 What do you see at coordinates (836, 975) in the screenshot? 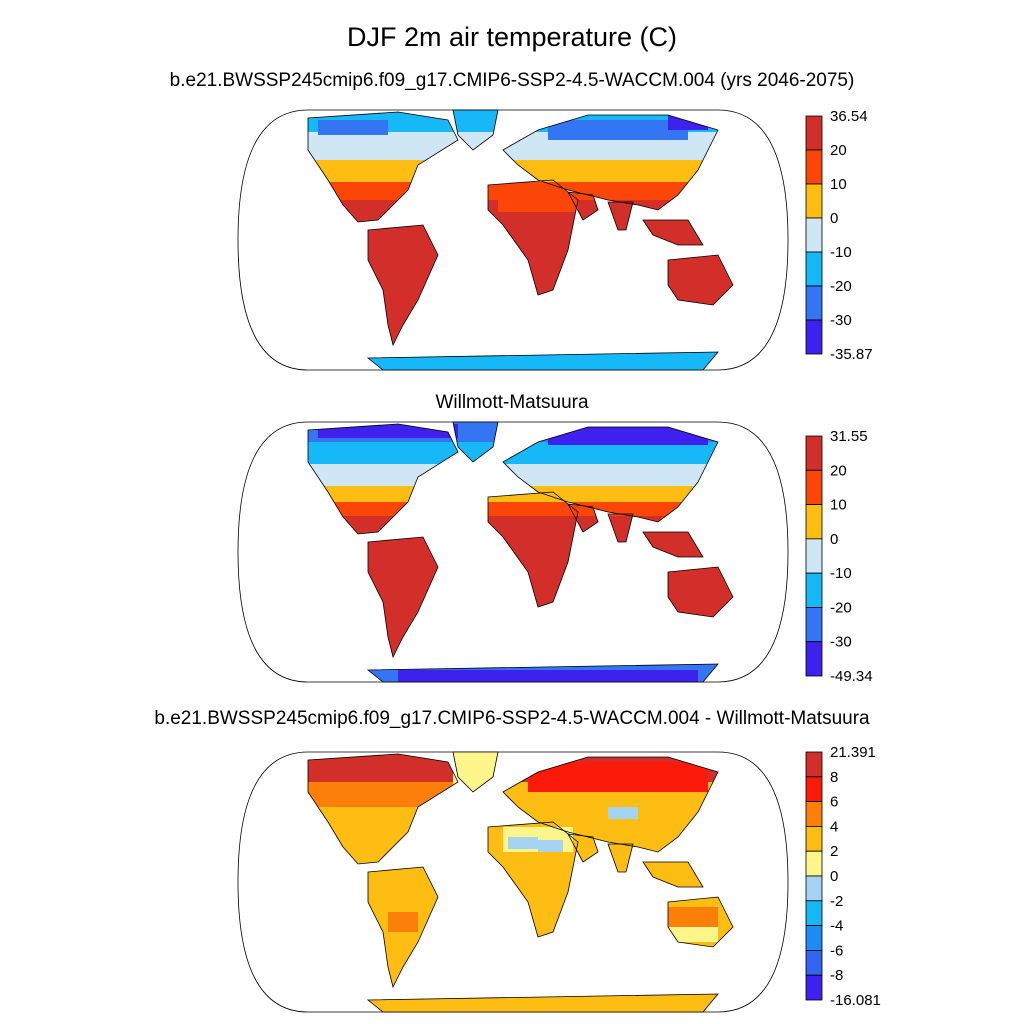
I see `colorbar-label: -8` at bounding box center [836, 975].